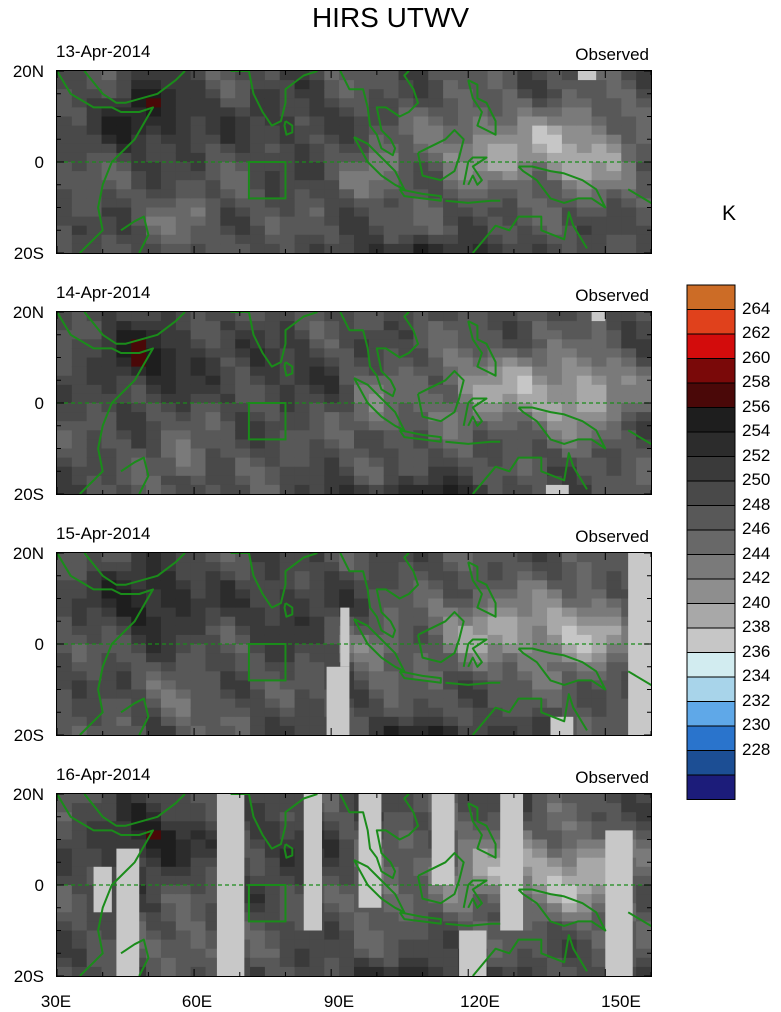 The height and width of the screenshot is (1012, 781). I want to click on colorbar-label: 238, so click(756, 626).